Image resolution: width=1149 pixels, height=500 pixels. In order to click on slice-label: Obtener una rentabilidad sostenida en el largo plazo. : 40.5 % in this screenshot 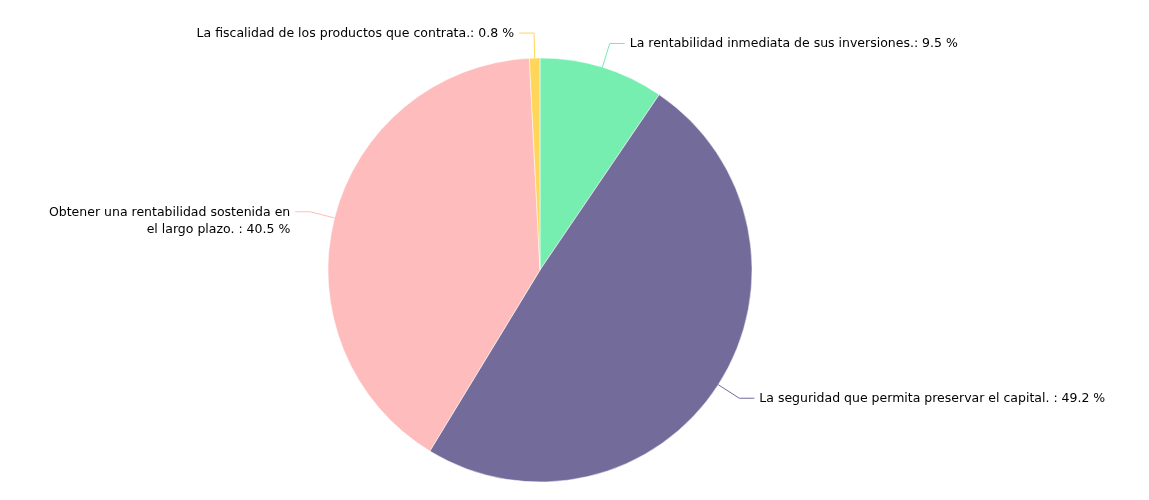, I will do `click(169, 219)`.